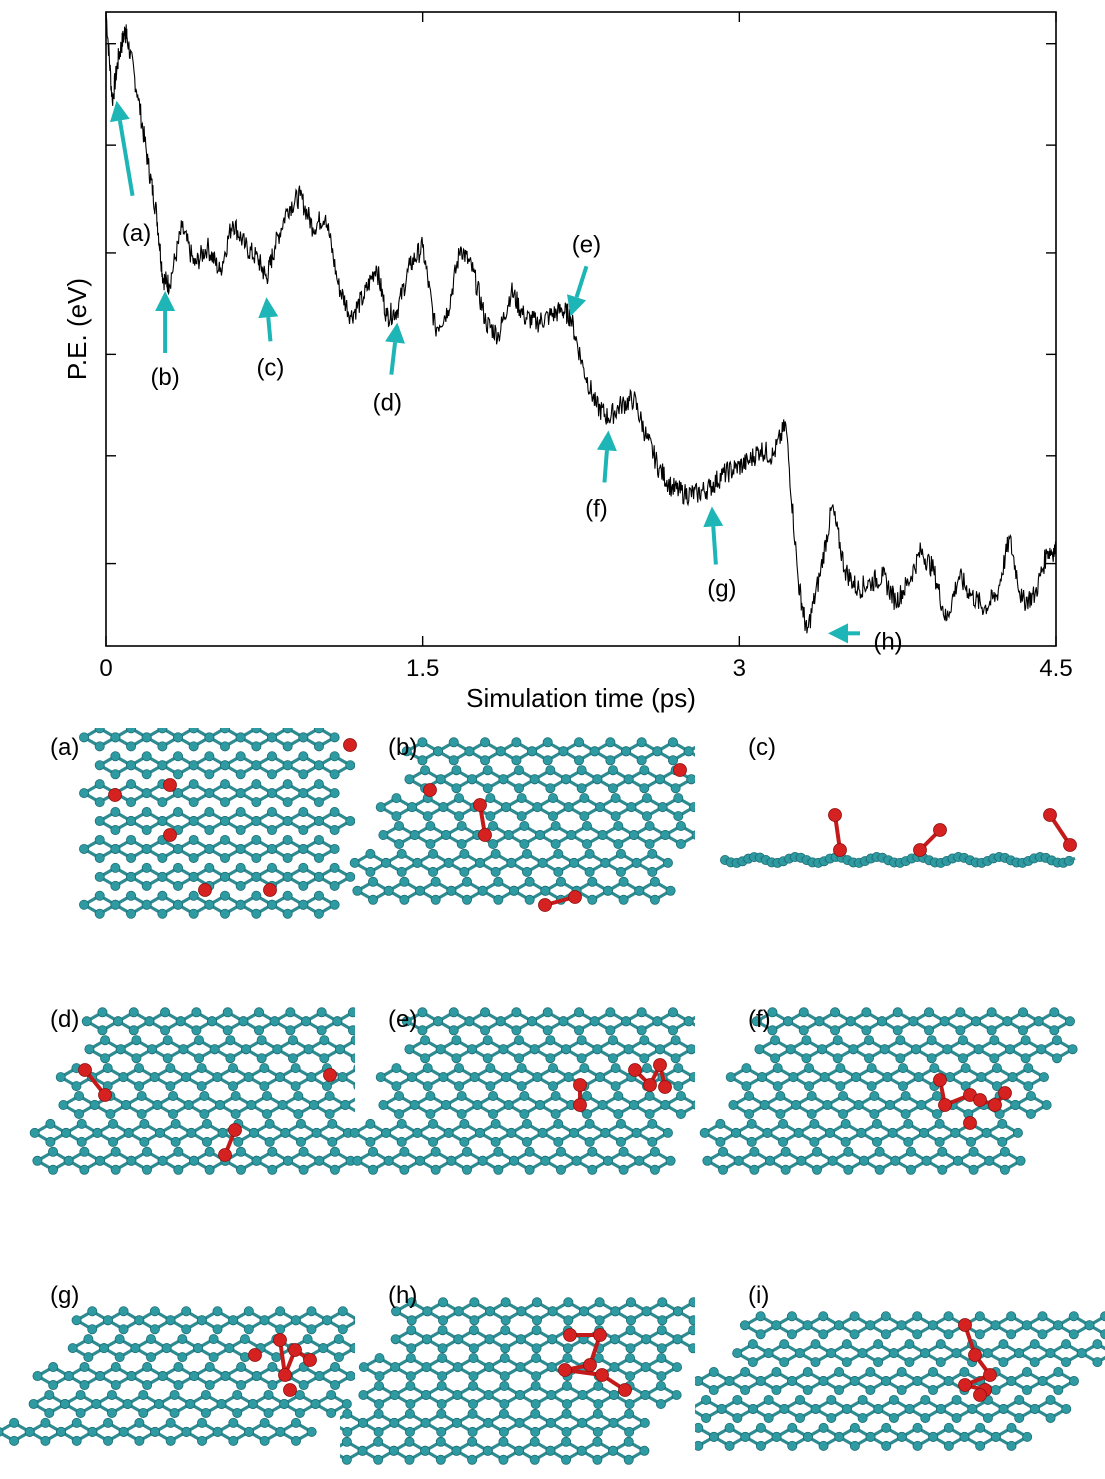  I want to click on annotation-label: (a), so click(136, 233).